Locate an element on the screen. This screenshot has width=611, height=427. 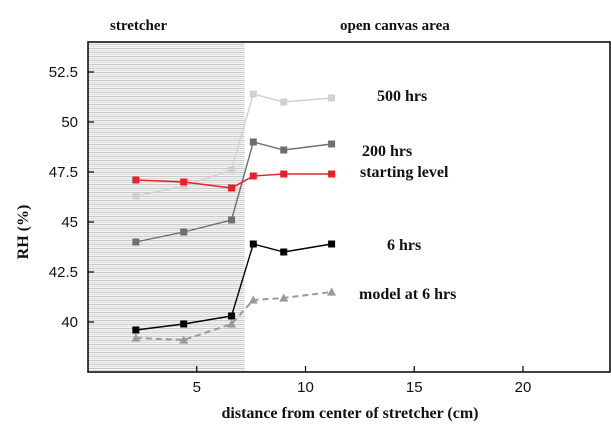
series-200-hrs is located at coordinates (234, 192).